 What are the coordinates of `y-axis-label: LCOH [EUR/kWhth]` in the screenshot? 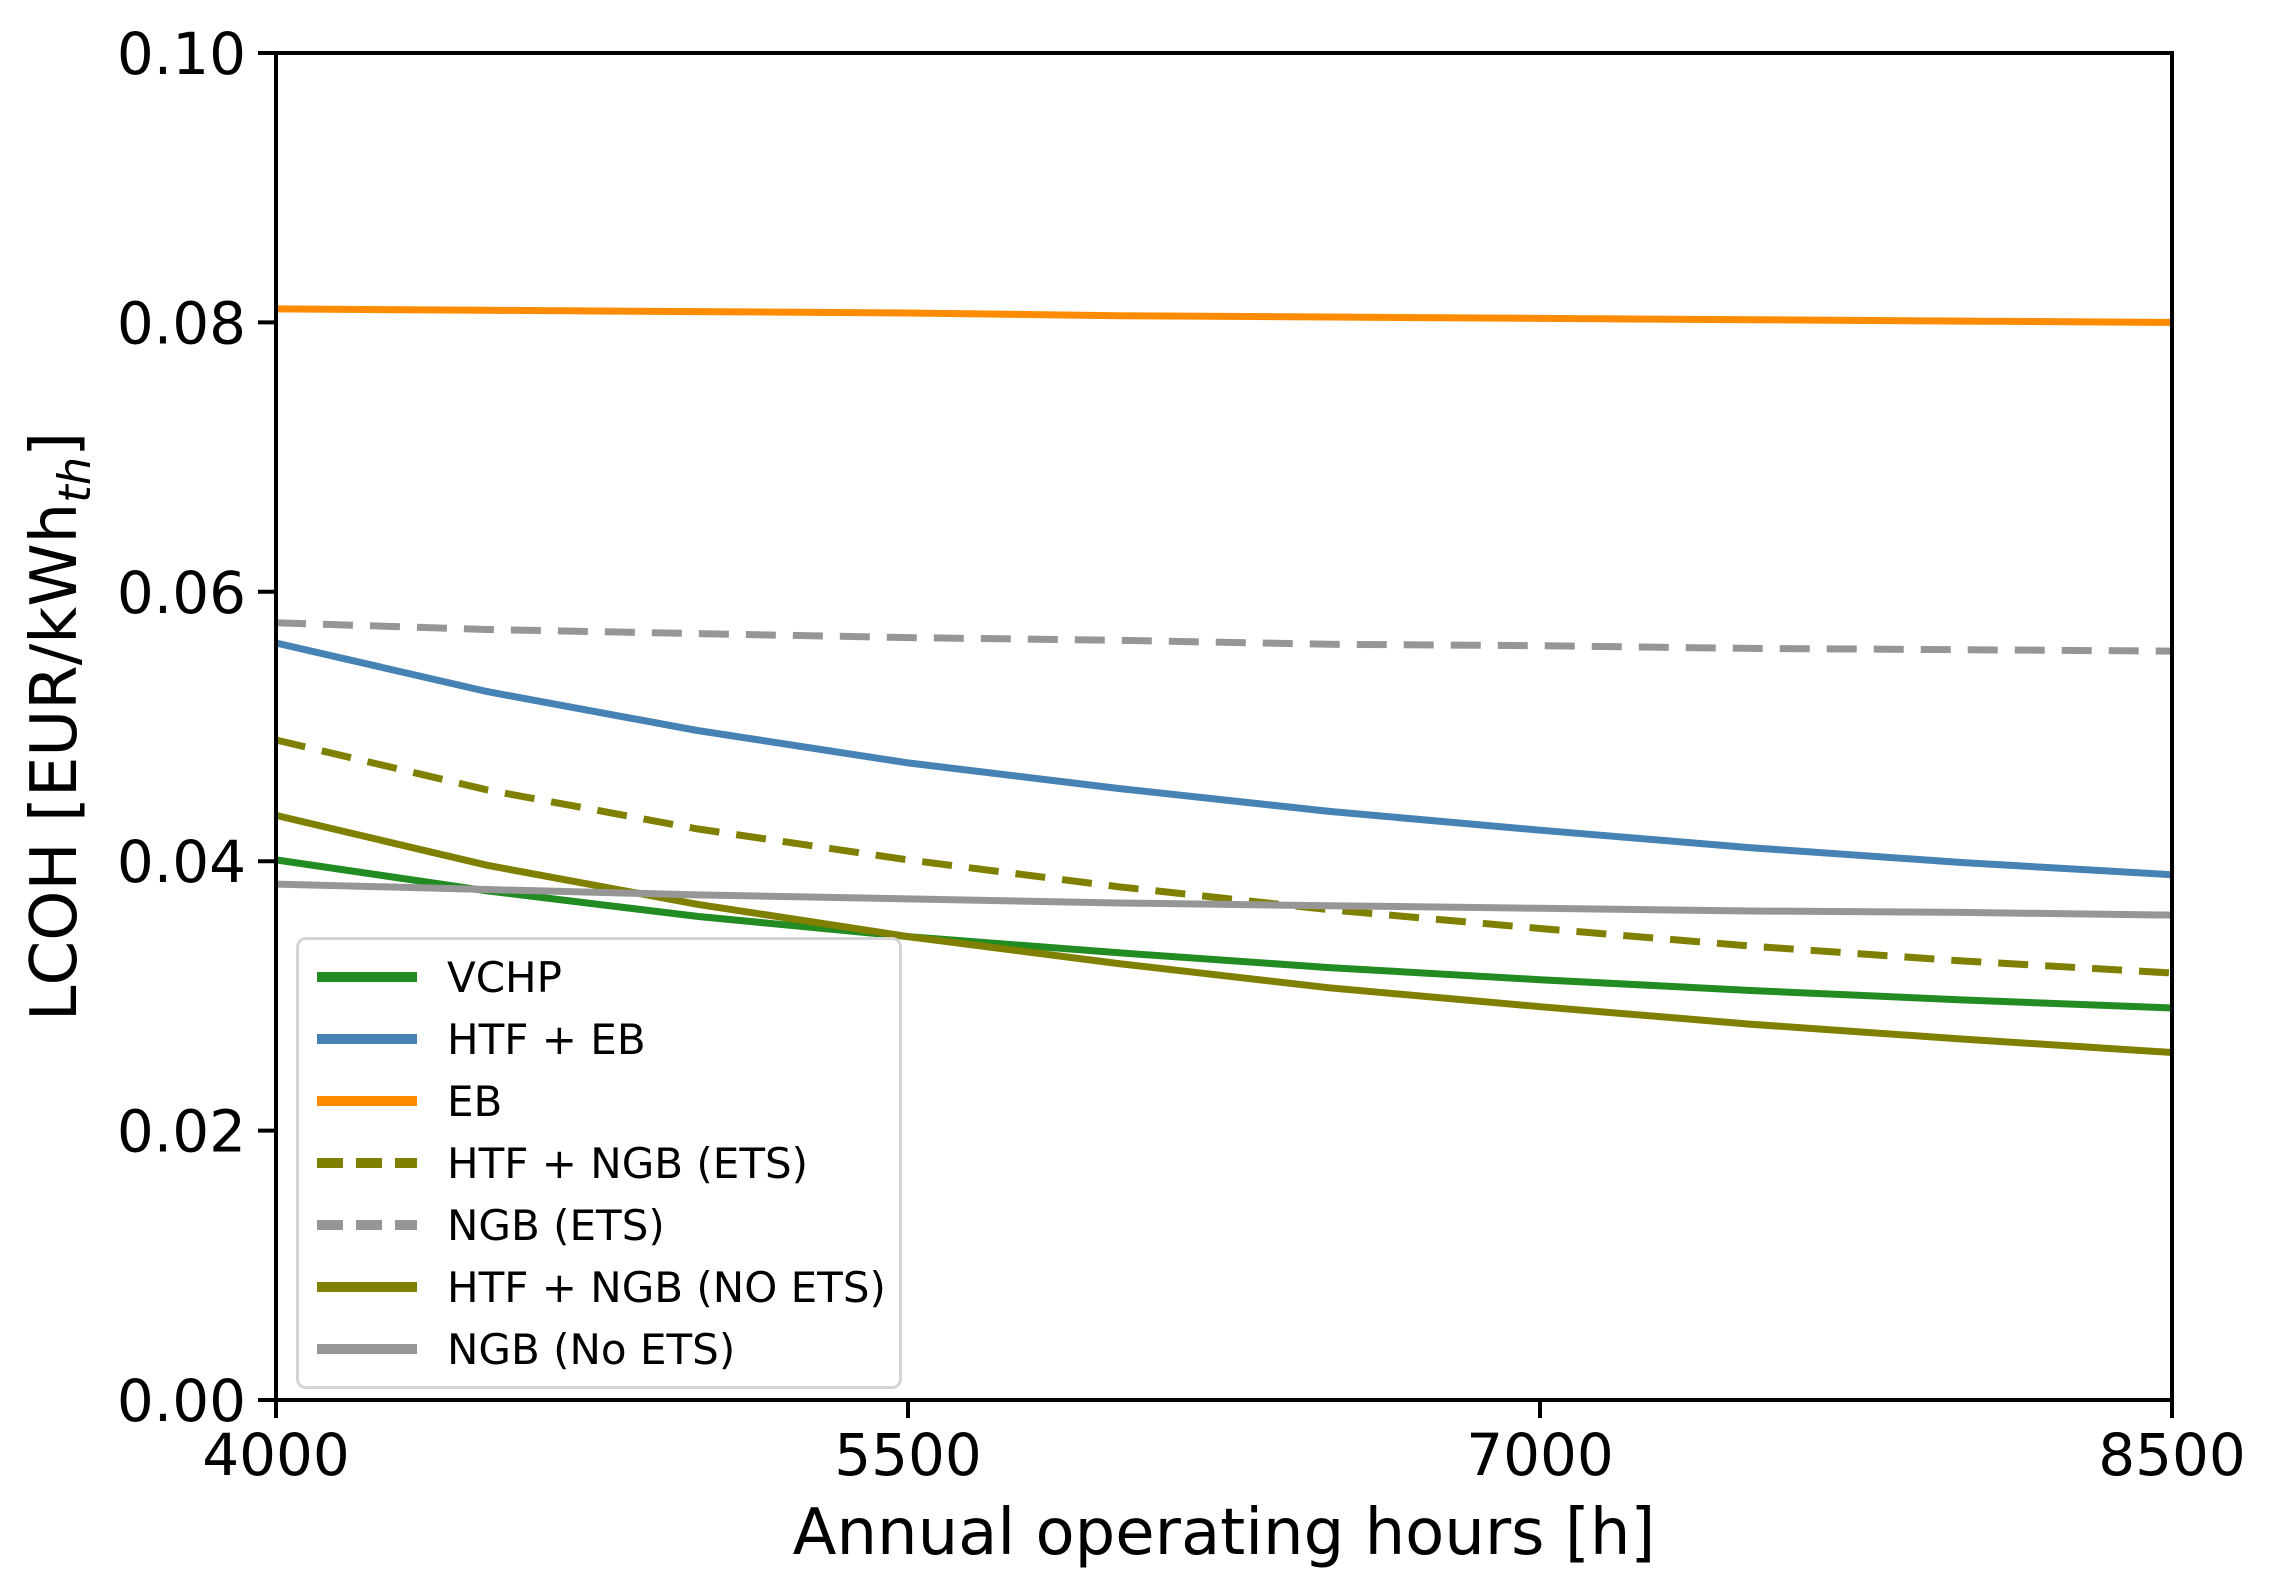 It's located at (59, 726).